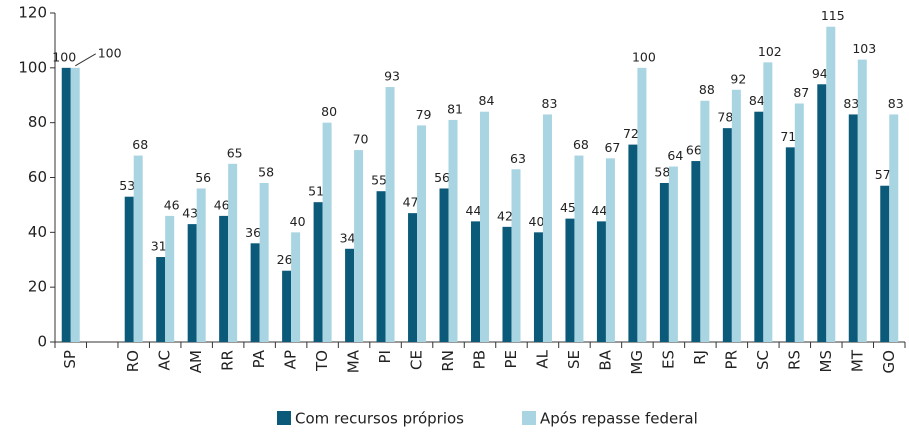 Image resolution: width=909 pixels, height=432 pixels. I want to click on data-label: 44, so click(599, 210).